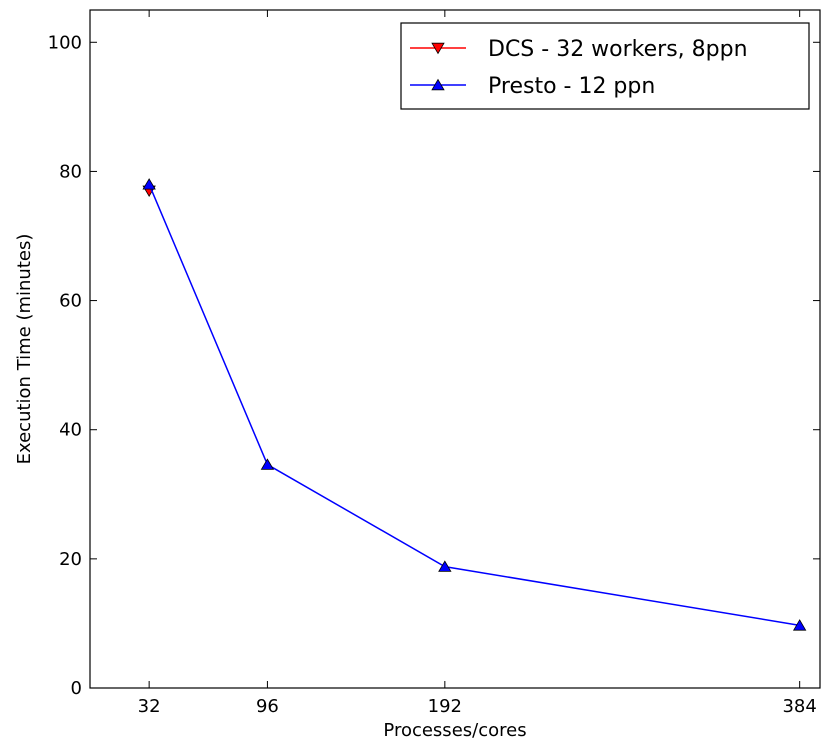 The width and height of the screenshot is (827, 744). Describe the element at coordinates (454, 730) in the screenshot. I see `x-axis-label: Processes/cores` at that location.